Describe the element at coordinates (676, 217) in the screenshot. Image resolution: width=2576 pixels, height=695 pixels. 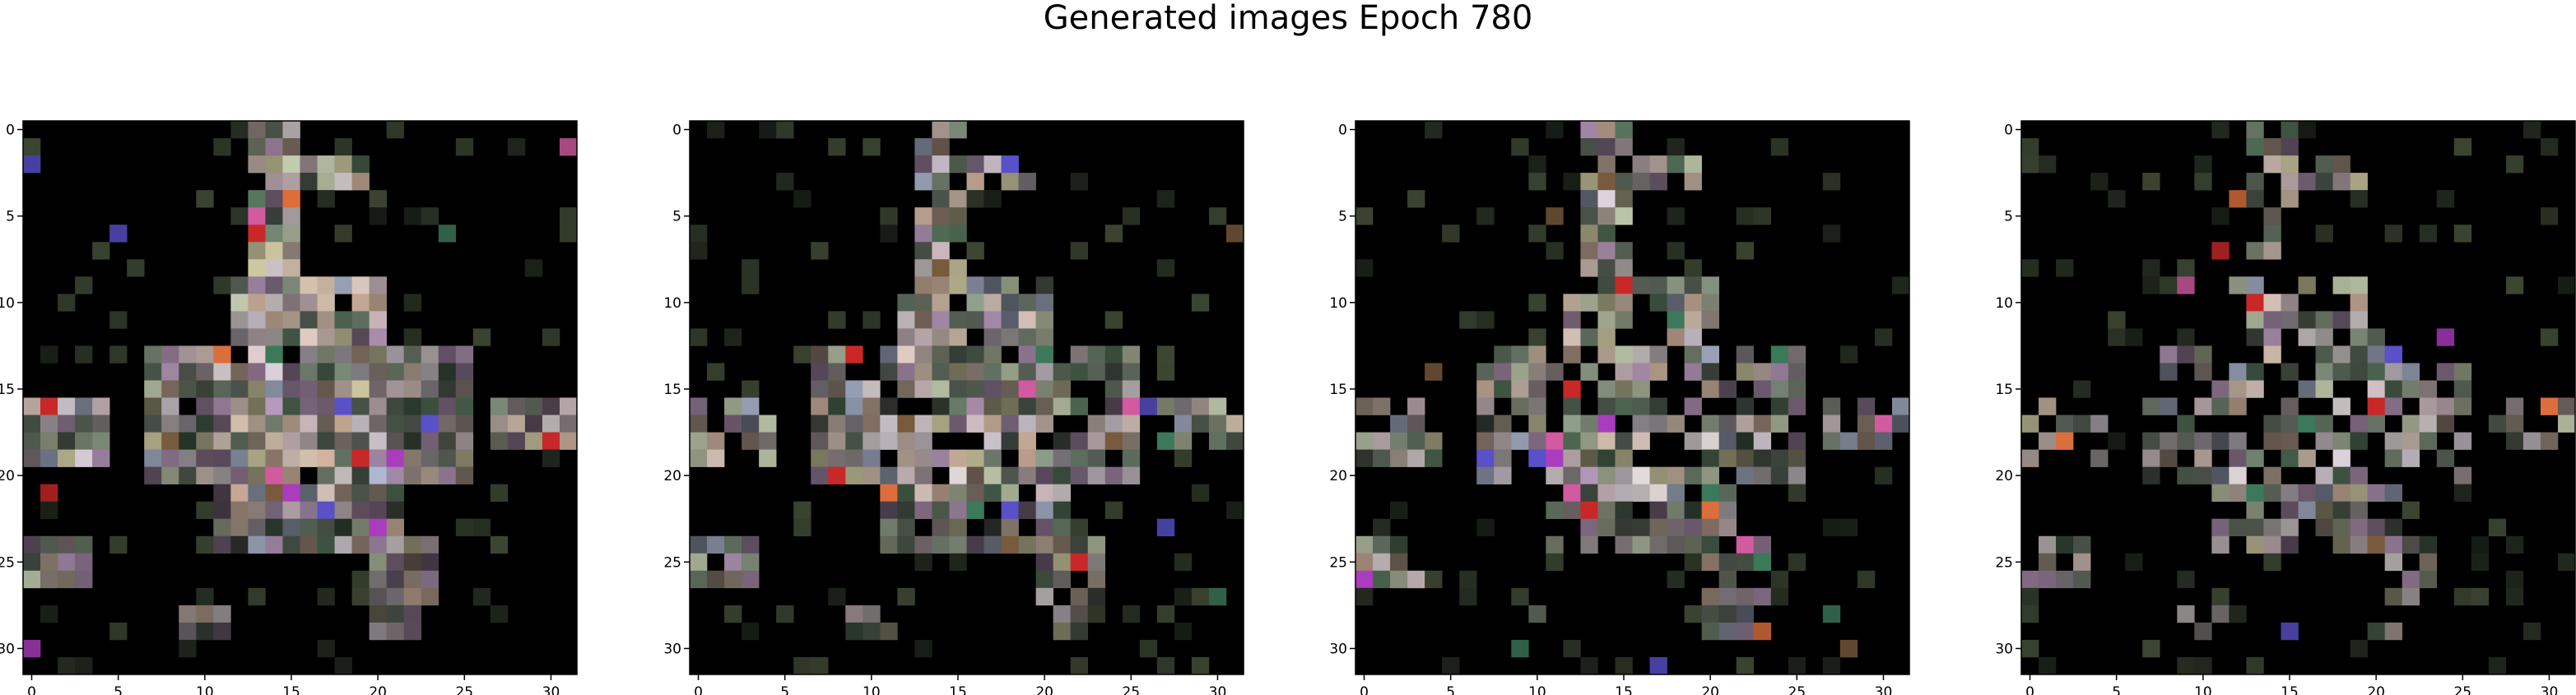
I see `y-tick-label: 5` at that location.